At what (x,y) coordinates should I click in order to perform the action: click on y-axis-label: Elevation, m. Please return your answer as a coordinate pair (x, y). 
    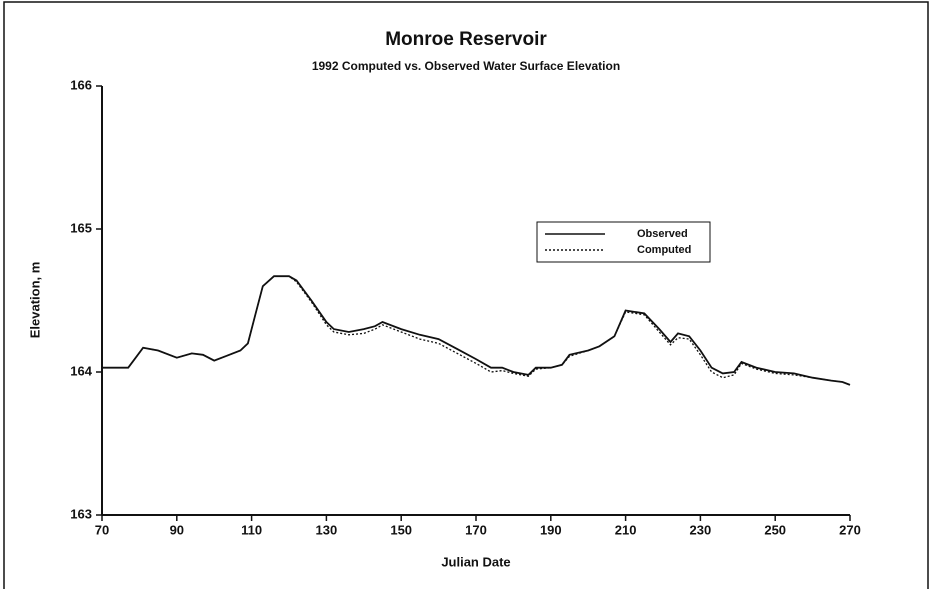
    Looking at the image, I should click on (34, 300).